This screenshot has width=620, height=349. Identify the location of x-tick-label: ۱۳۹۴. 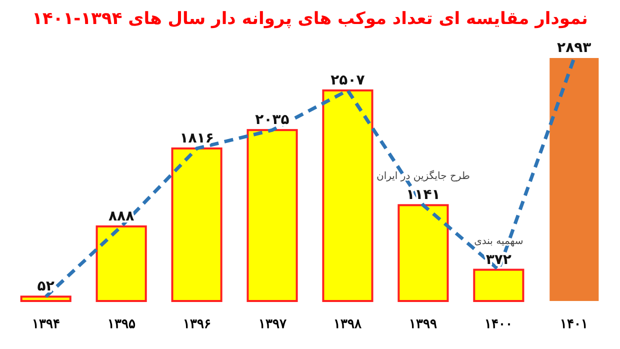
(46, 324).